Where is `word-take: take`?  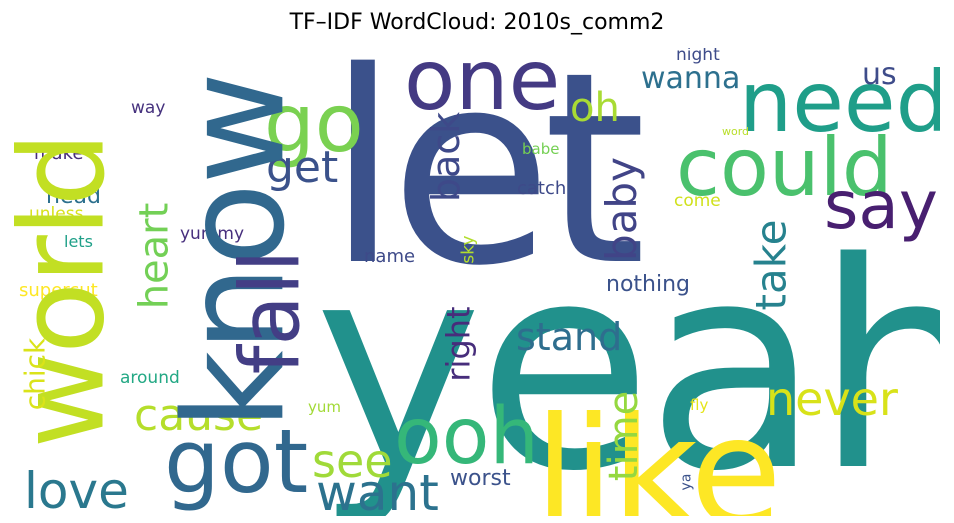
word-take: take is located at coordinates (771, 265).